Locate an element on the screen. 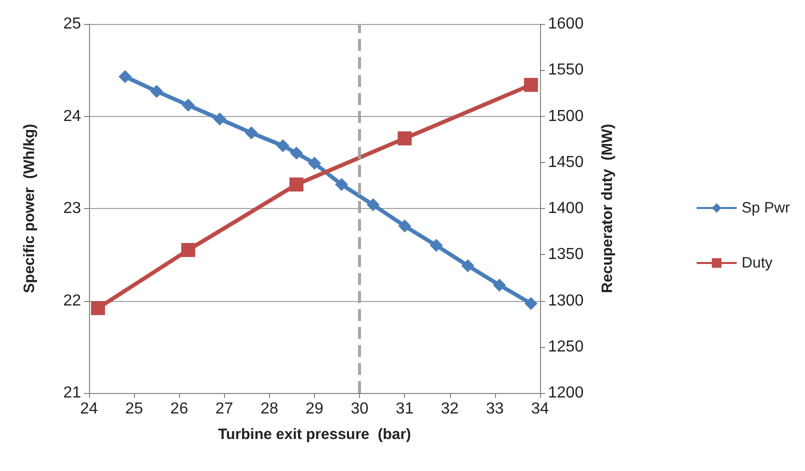 The width and height of the screenshot is (805, 471). y2-tick-label: 1400 is located at coordinates (566, 208).